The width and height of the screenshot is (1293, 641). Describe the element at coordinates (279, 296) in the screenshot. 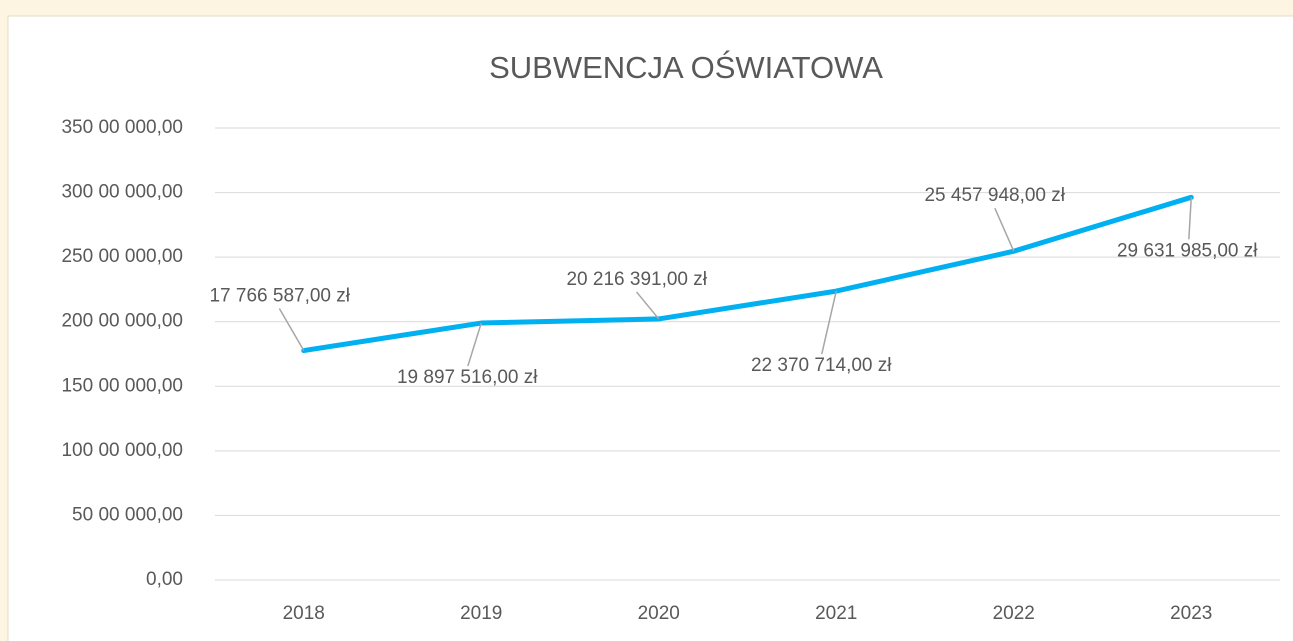

I see `data-label: 17 766 587,00 zł` at that location.